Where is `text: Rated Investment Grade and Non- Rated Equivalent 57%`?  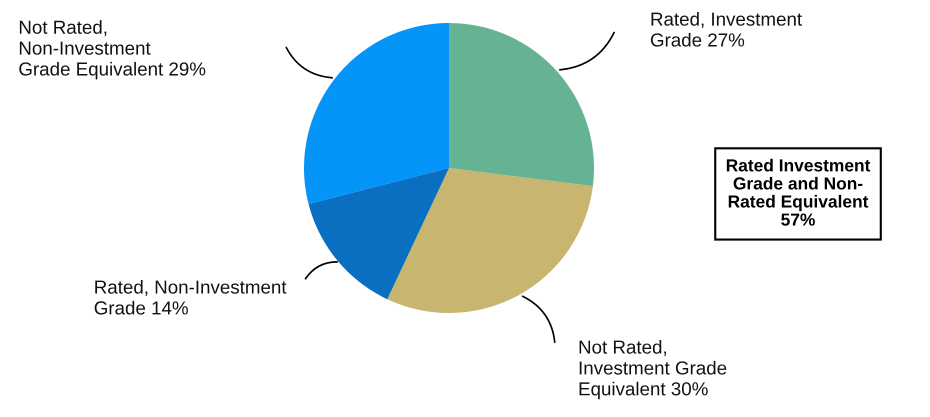 text: Rated Investment Grade and Non- Rated Equivalent 57% is located at coordinates (798, 192).